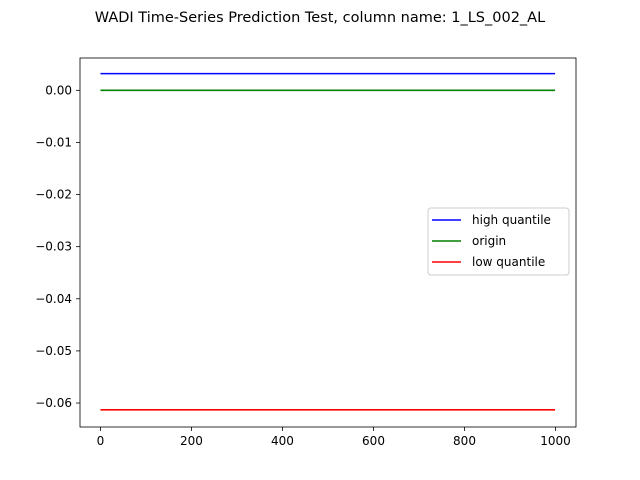  What do you see at coordinates (555, 441) in the screenshot?
I see `x-tick-label: 1000` at bounding box center [555, 441].